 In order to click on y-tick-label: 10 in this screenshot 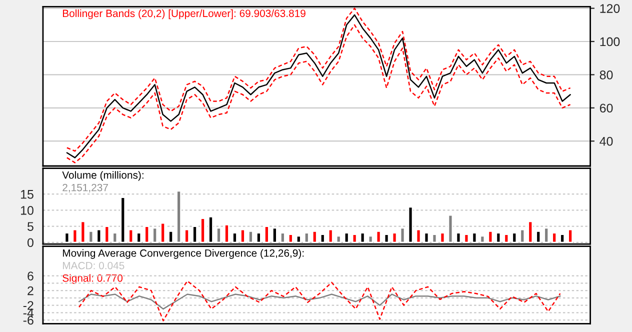, I will do `click(27, 210)`.